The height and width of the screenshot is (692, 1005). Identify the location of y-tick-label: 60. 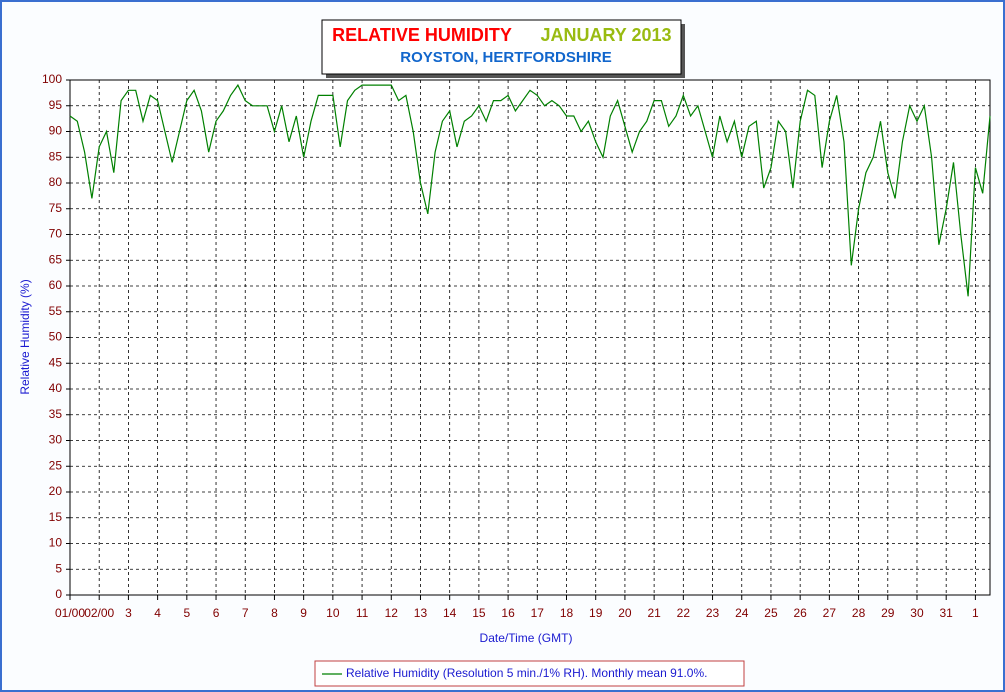
(56, 285).